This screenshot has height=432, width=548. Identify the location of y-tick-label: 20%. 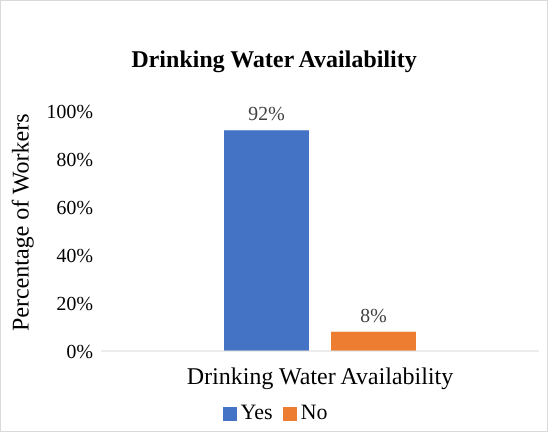
(74, 304).